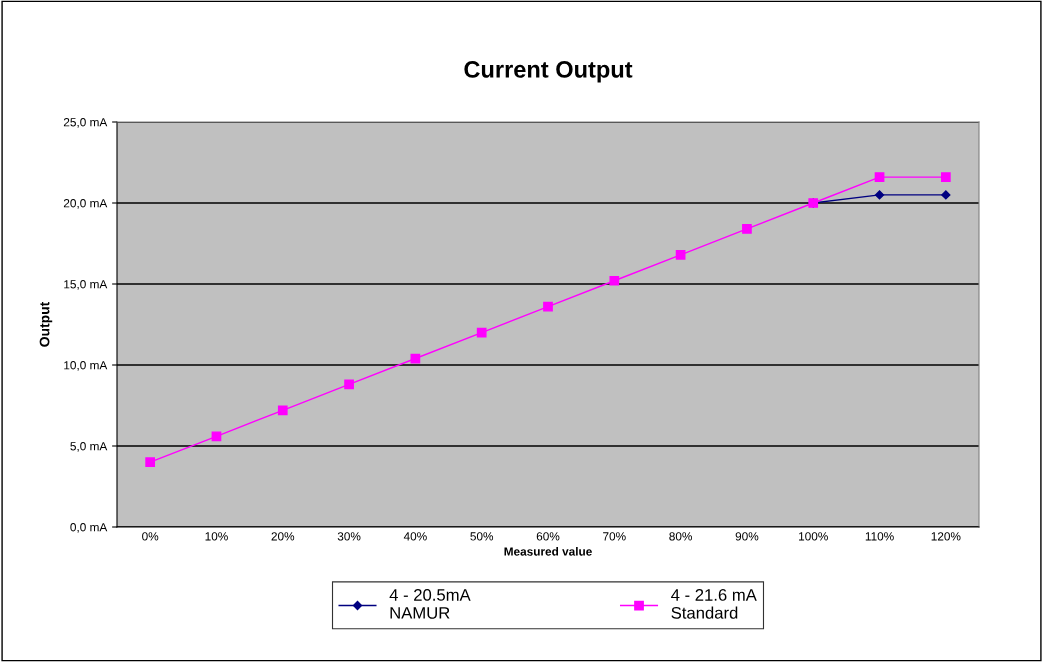 The image size is (1043, 662). What do you see at coordinates (747, 536) in the screenshot?
I see `x-tick-label: 90%` at bounding box center [747, 536].